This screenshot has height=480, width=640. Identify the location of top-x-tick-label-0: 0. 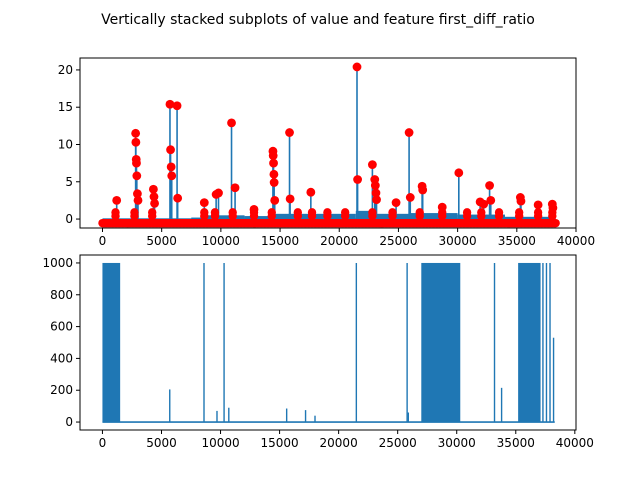
(103, 241).